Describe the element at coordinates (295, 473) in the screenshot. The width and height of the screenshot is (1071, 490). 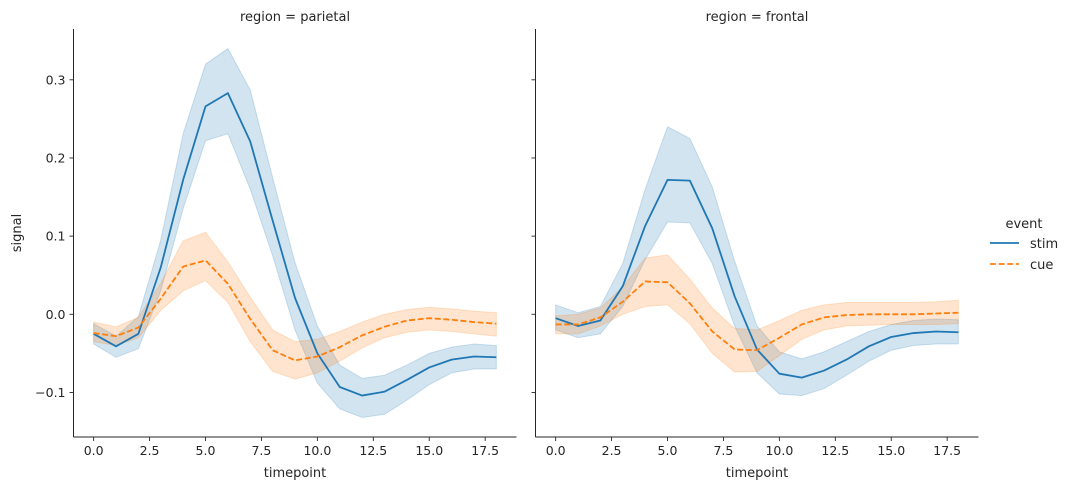
I see `x-axis-label-parietal: timepoint` at that location.